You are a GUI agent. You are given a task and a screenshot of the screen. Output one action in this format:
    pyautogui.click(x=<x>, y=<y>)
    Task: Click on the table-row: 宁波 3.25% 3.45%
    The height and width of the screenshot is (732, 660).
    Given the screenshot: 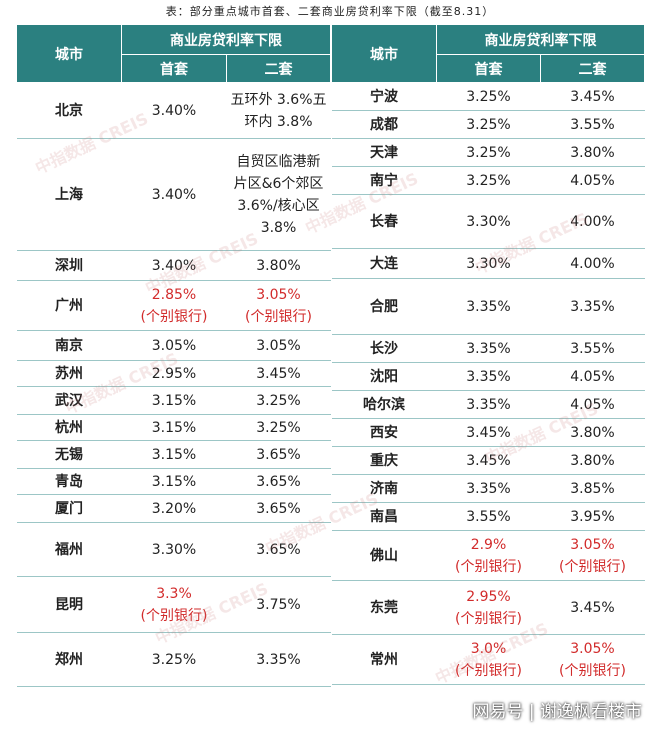 What is the action you would take?
    pyautogui.click(x=488, y=96)
    